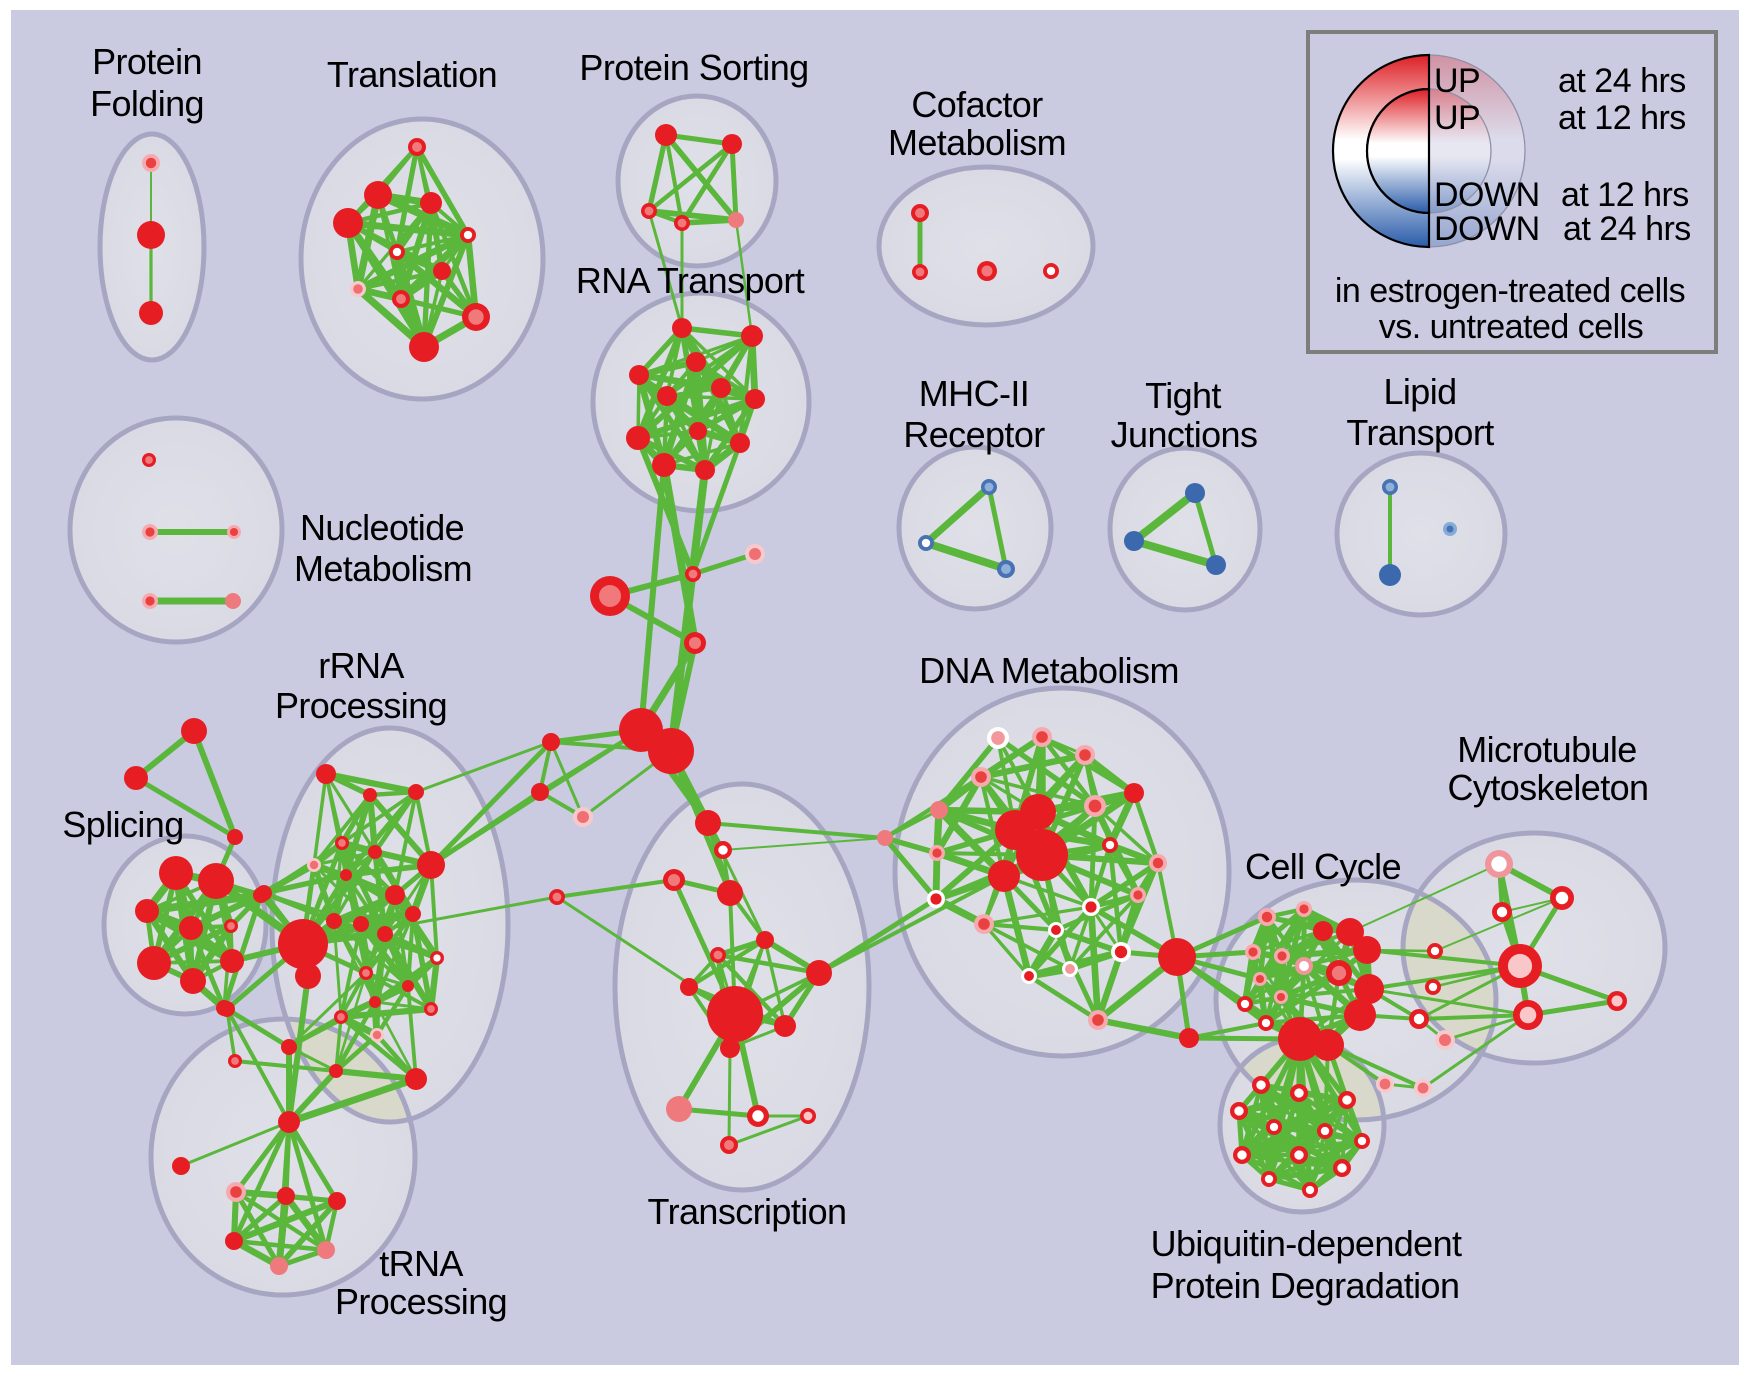  What do you see at coordinates (122, 824) in the screenshot?
I see `svg-text: Splicing` at bounding box center [122, 824].